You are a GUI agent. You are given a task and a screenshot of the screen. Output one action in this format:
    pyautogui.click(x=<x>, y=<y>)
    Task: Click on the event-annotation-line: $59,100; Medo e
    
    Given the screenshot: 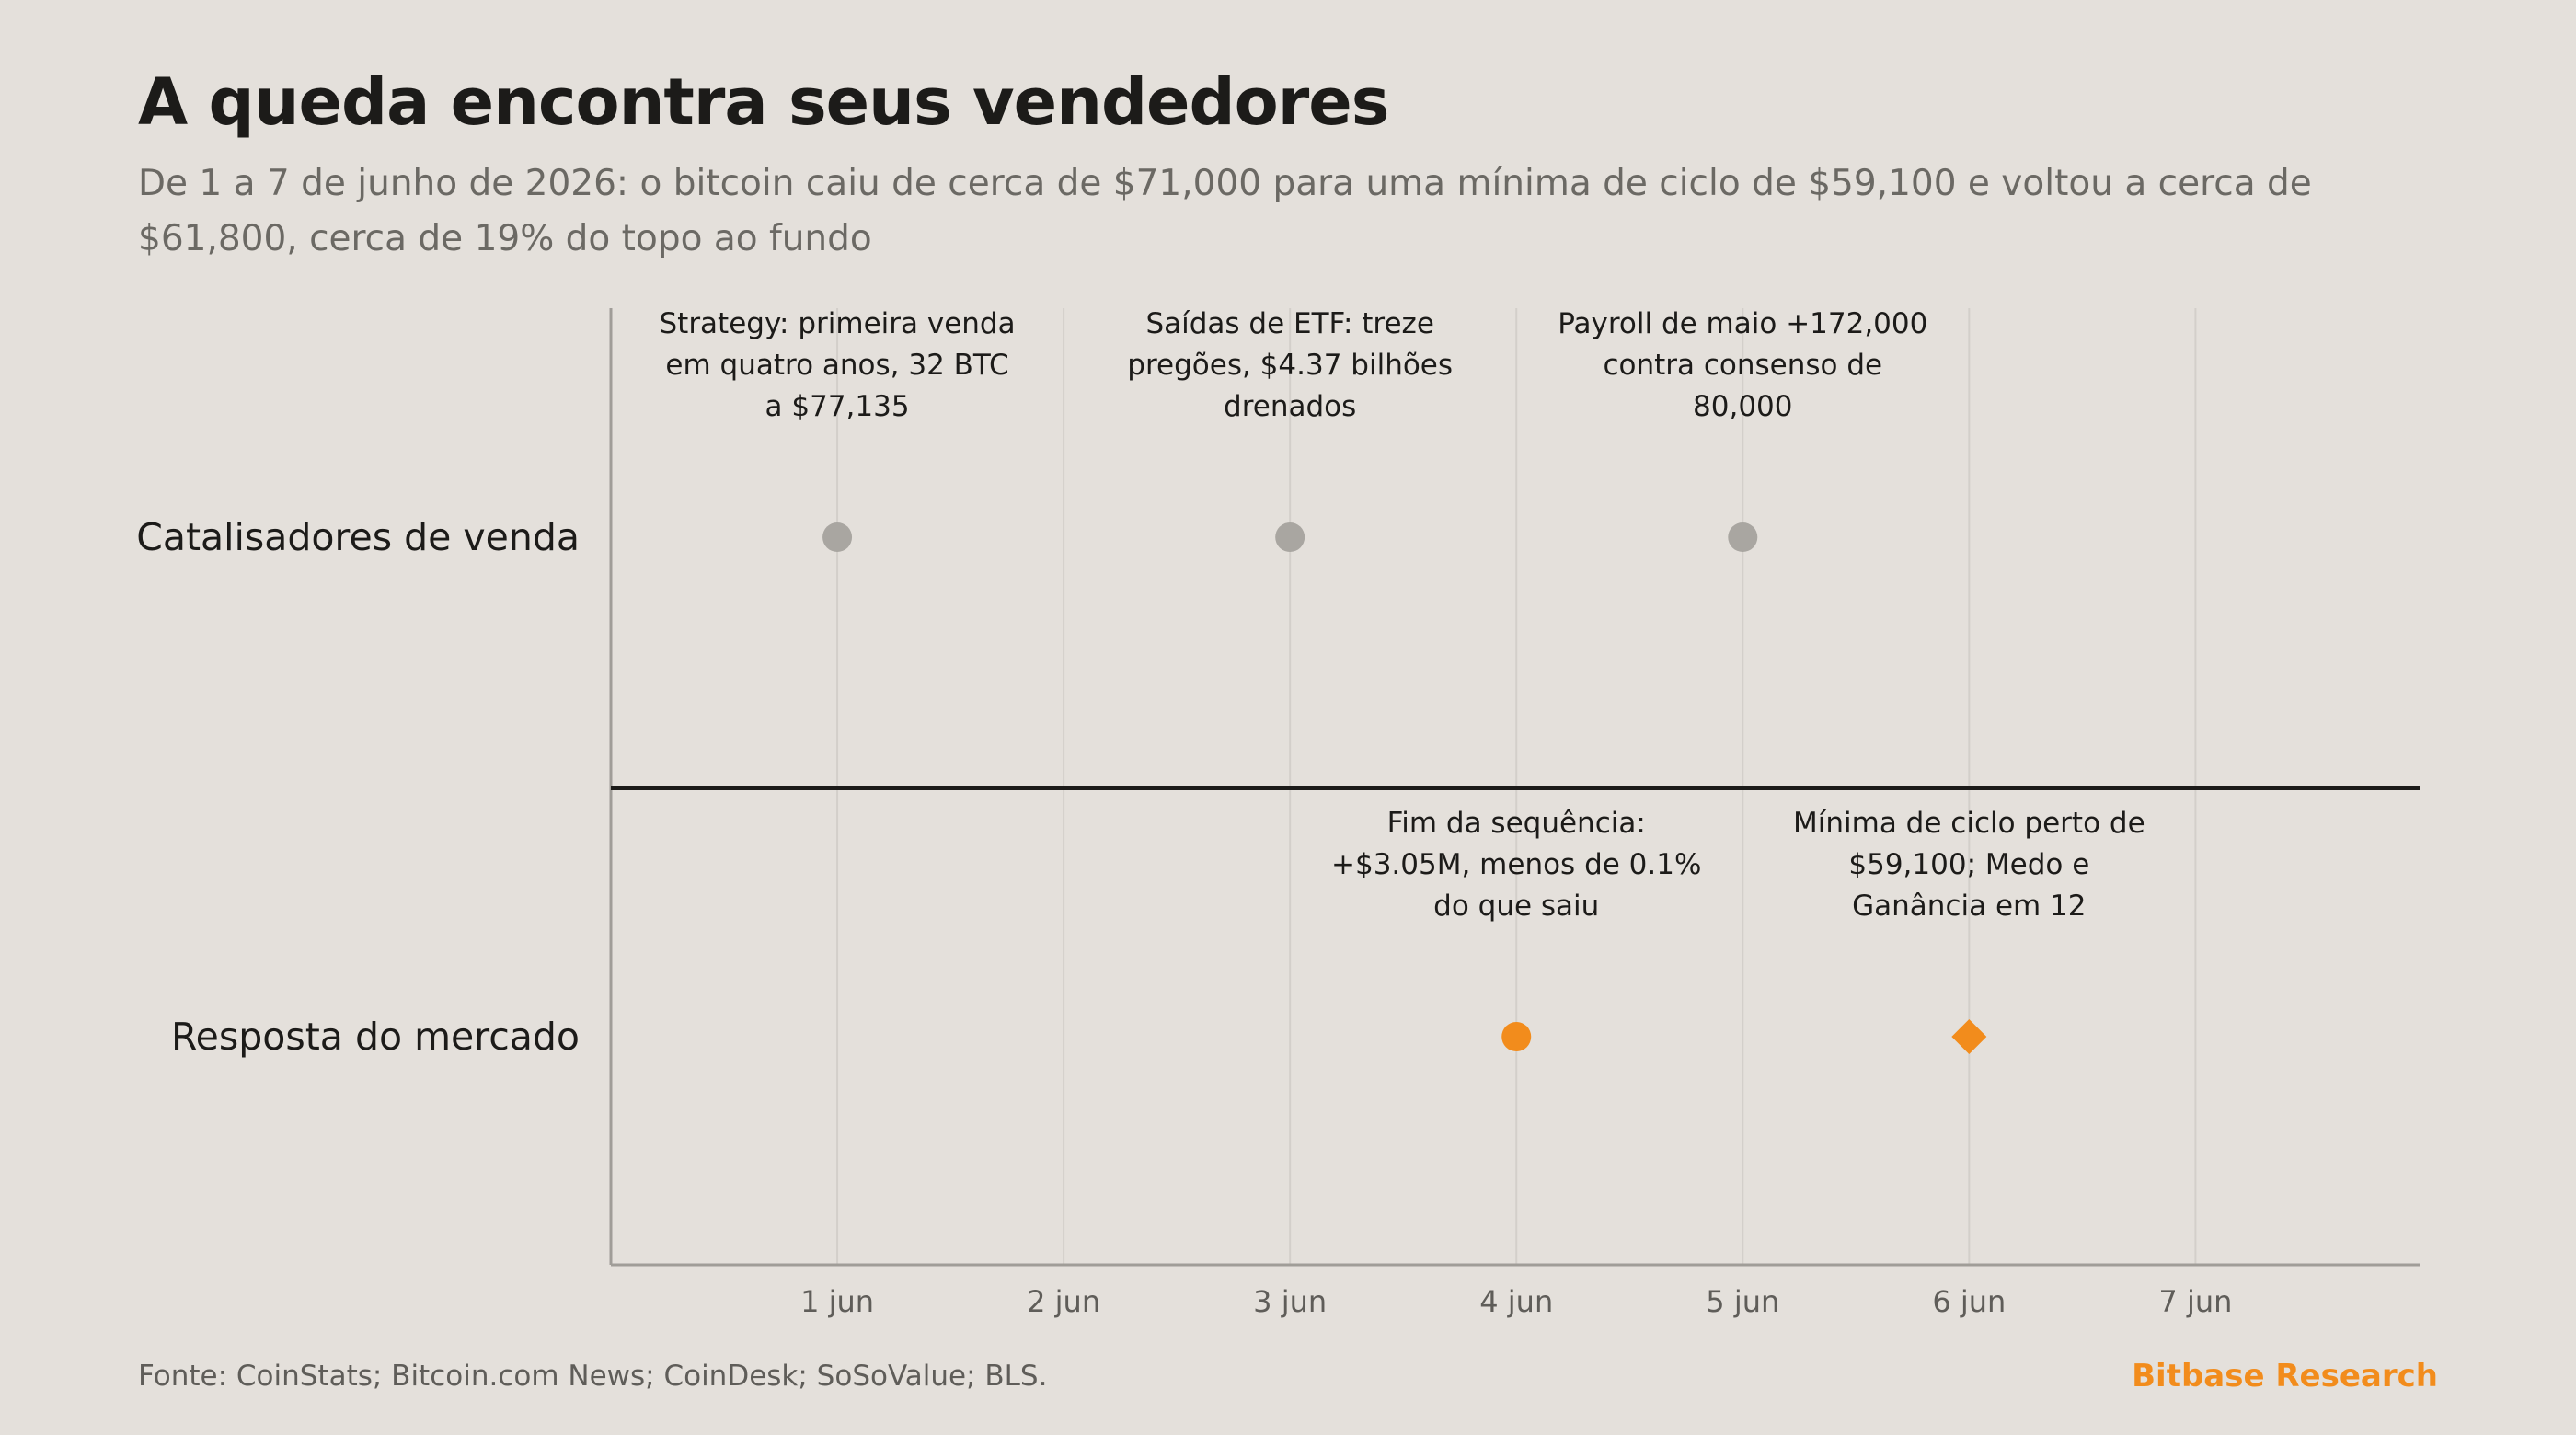 What is the action you would take?
    pyautogui.click(x=1968, y=864)
    